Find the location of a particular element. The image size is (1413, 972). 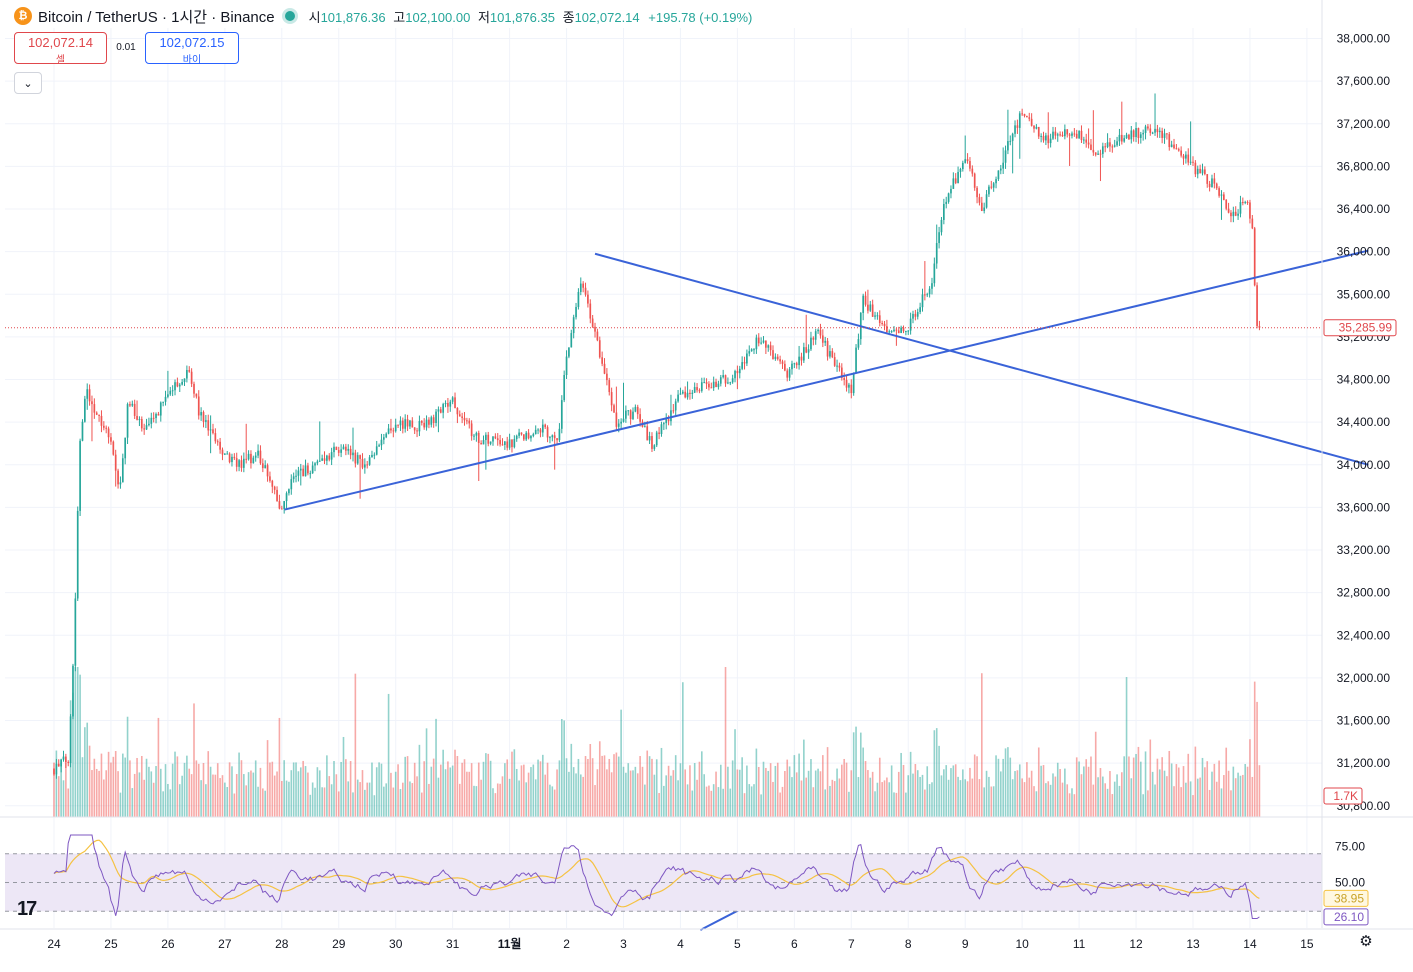

tradingview-logo-icon: 17 is located at coordinates (27, 909).